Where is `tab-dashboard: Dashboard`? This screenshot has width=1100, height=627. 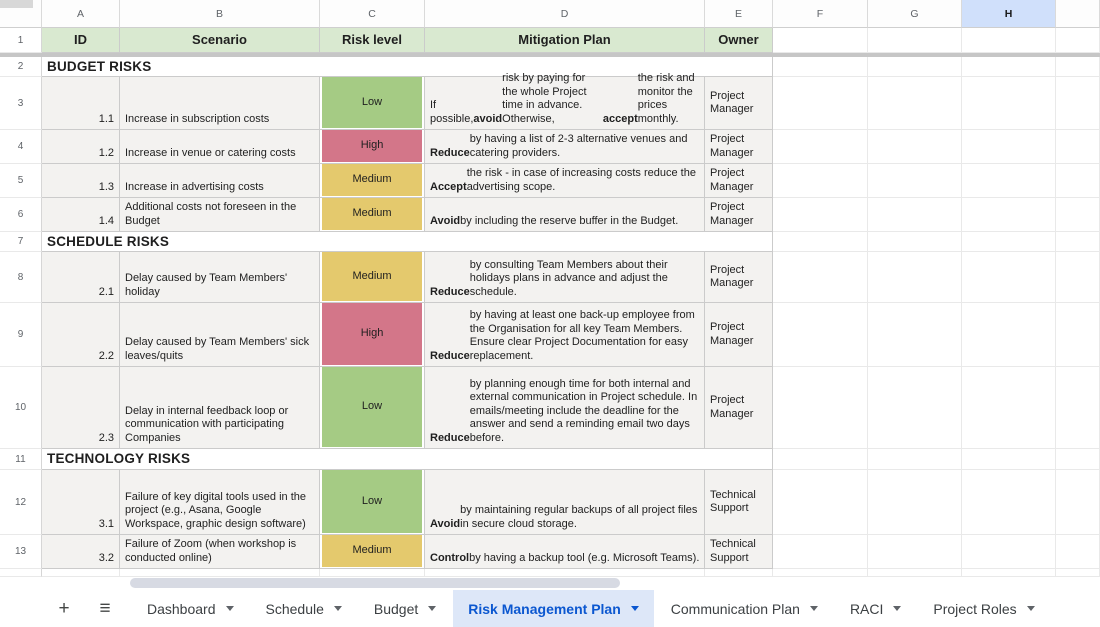
tab-dashboard: Dashboard is located at coordinates (190, 608).